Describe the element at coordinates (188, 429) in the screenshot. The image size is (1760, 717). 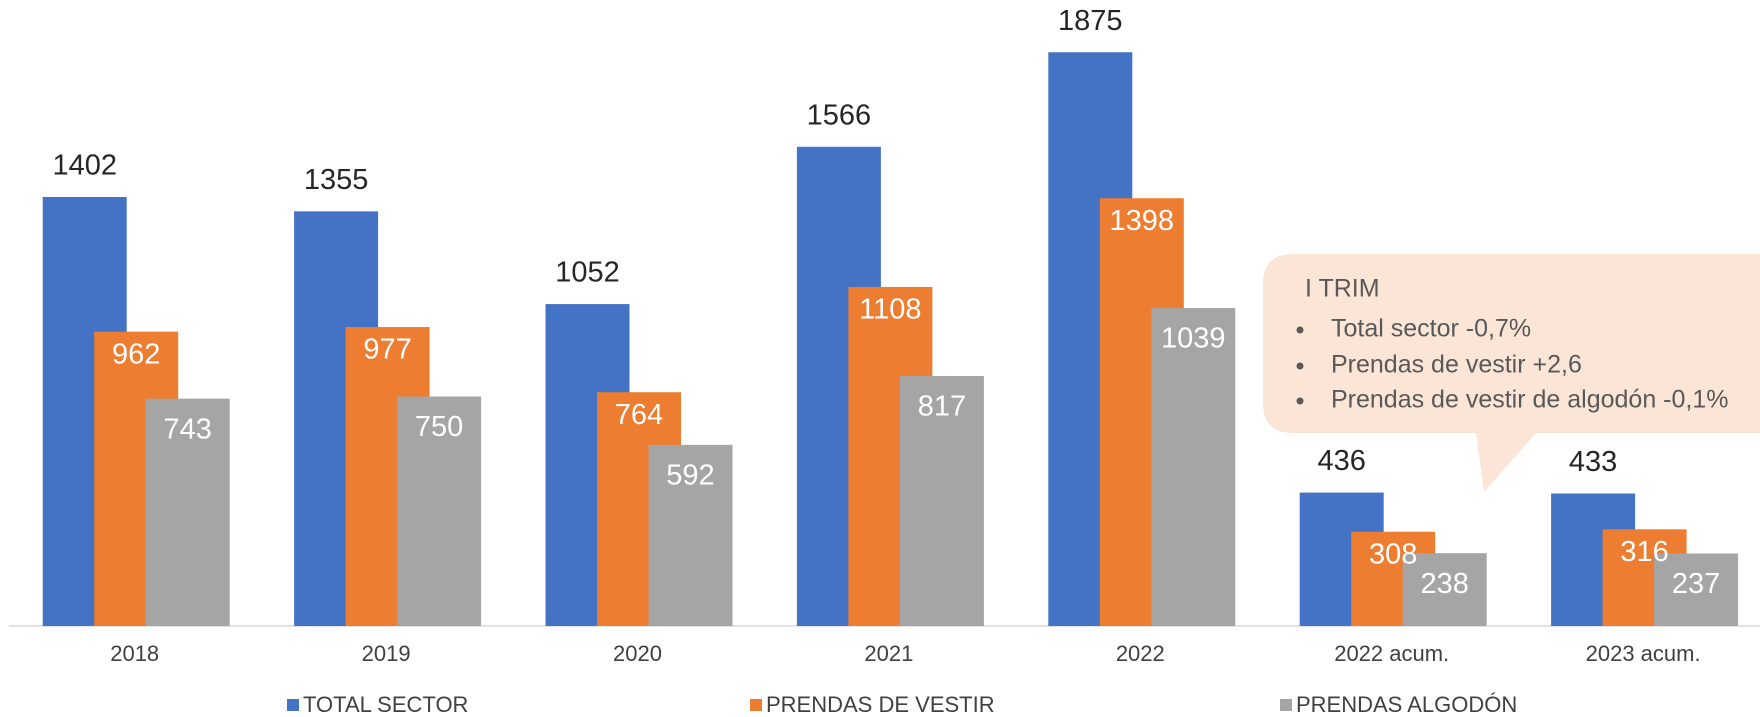
I see `data-label: 743` at that location.